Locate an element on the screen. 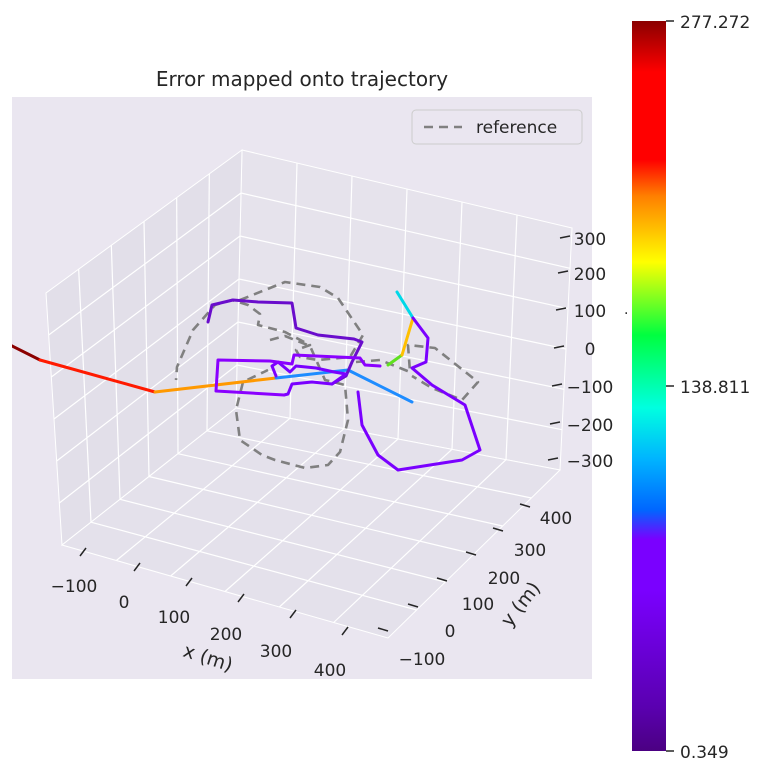 Image resolution: width=768 pixels, height=774 pixels. trajectory-segment-yellow is located at coordinates (407, 336).